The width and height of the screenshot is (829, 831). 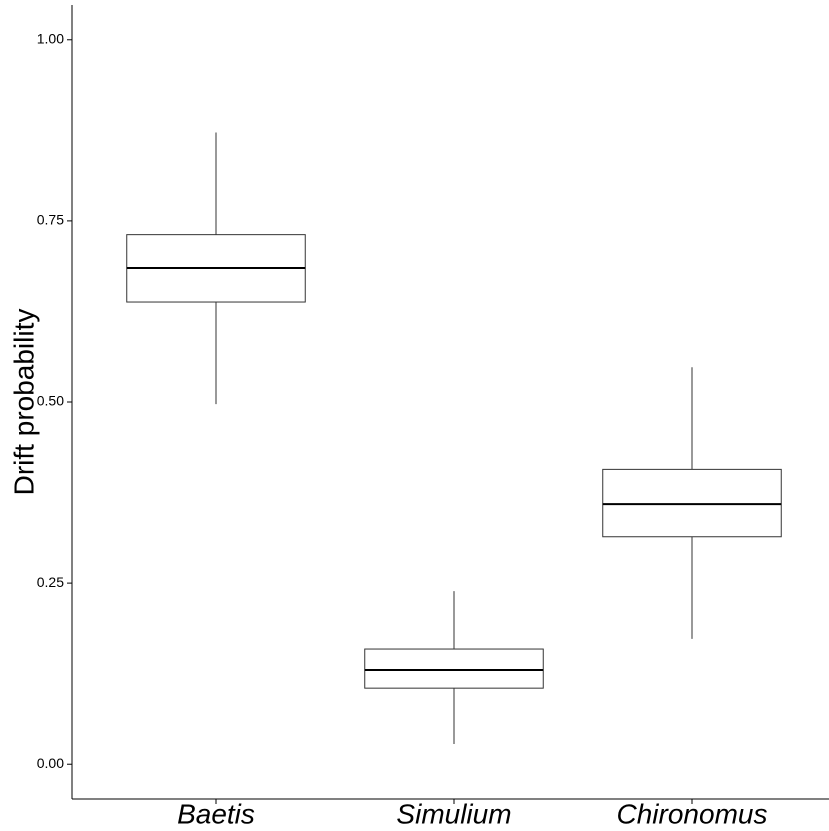 I want to click on y-tick-label: 0.25, so click(x=50, y=582).